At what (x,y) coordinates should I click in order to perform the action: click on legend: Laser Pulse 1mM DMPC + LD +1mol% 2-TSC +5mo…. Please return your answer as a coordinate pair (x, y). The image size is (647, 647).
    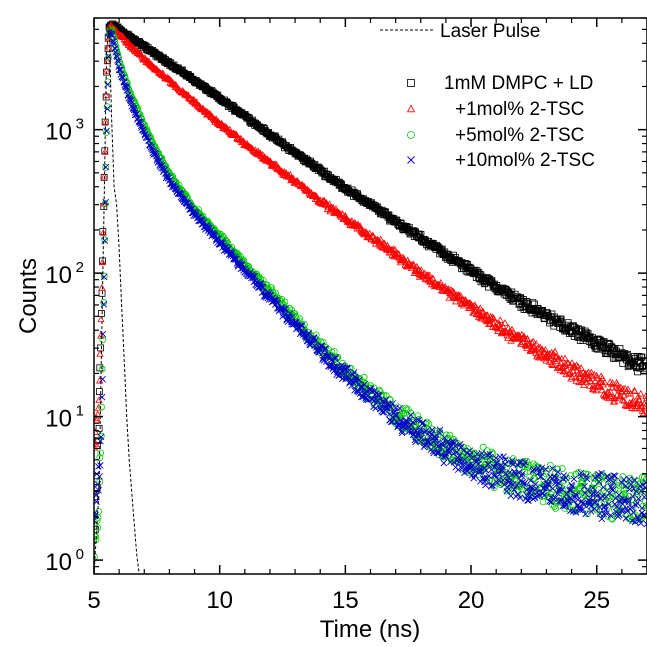
    Looking at the image, I should click on (487, 96).